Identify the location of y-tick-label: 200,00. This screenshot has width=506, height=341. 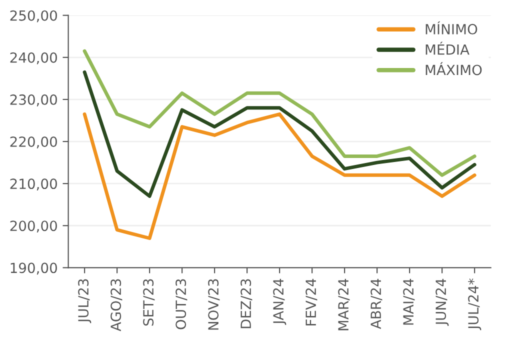
(33, 226).